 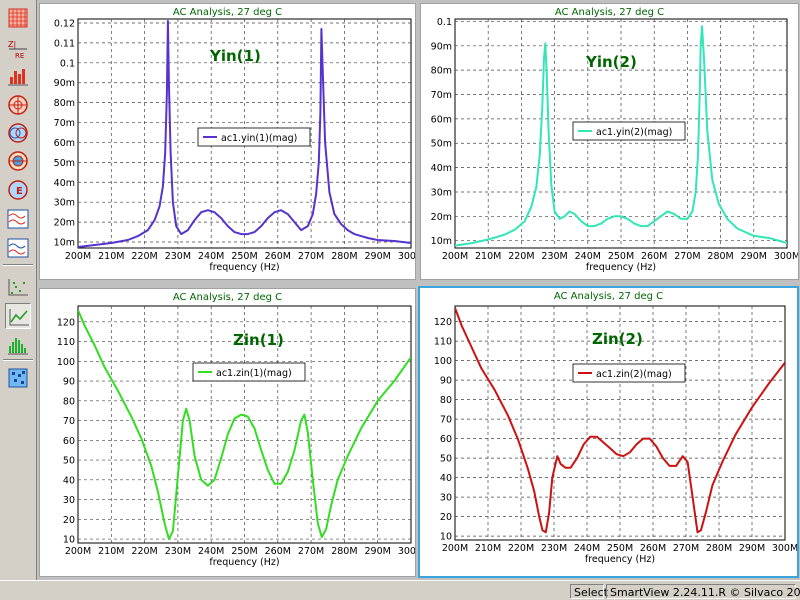 What do you see at coordinates (441, 119) in the screenshot?
I see `y-tick-label: 60m` at bounding box center [441, 119].